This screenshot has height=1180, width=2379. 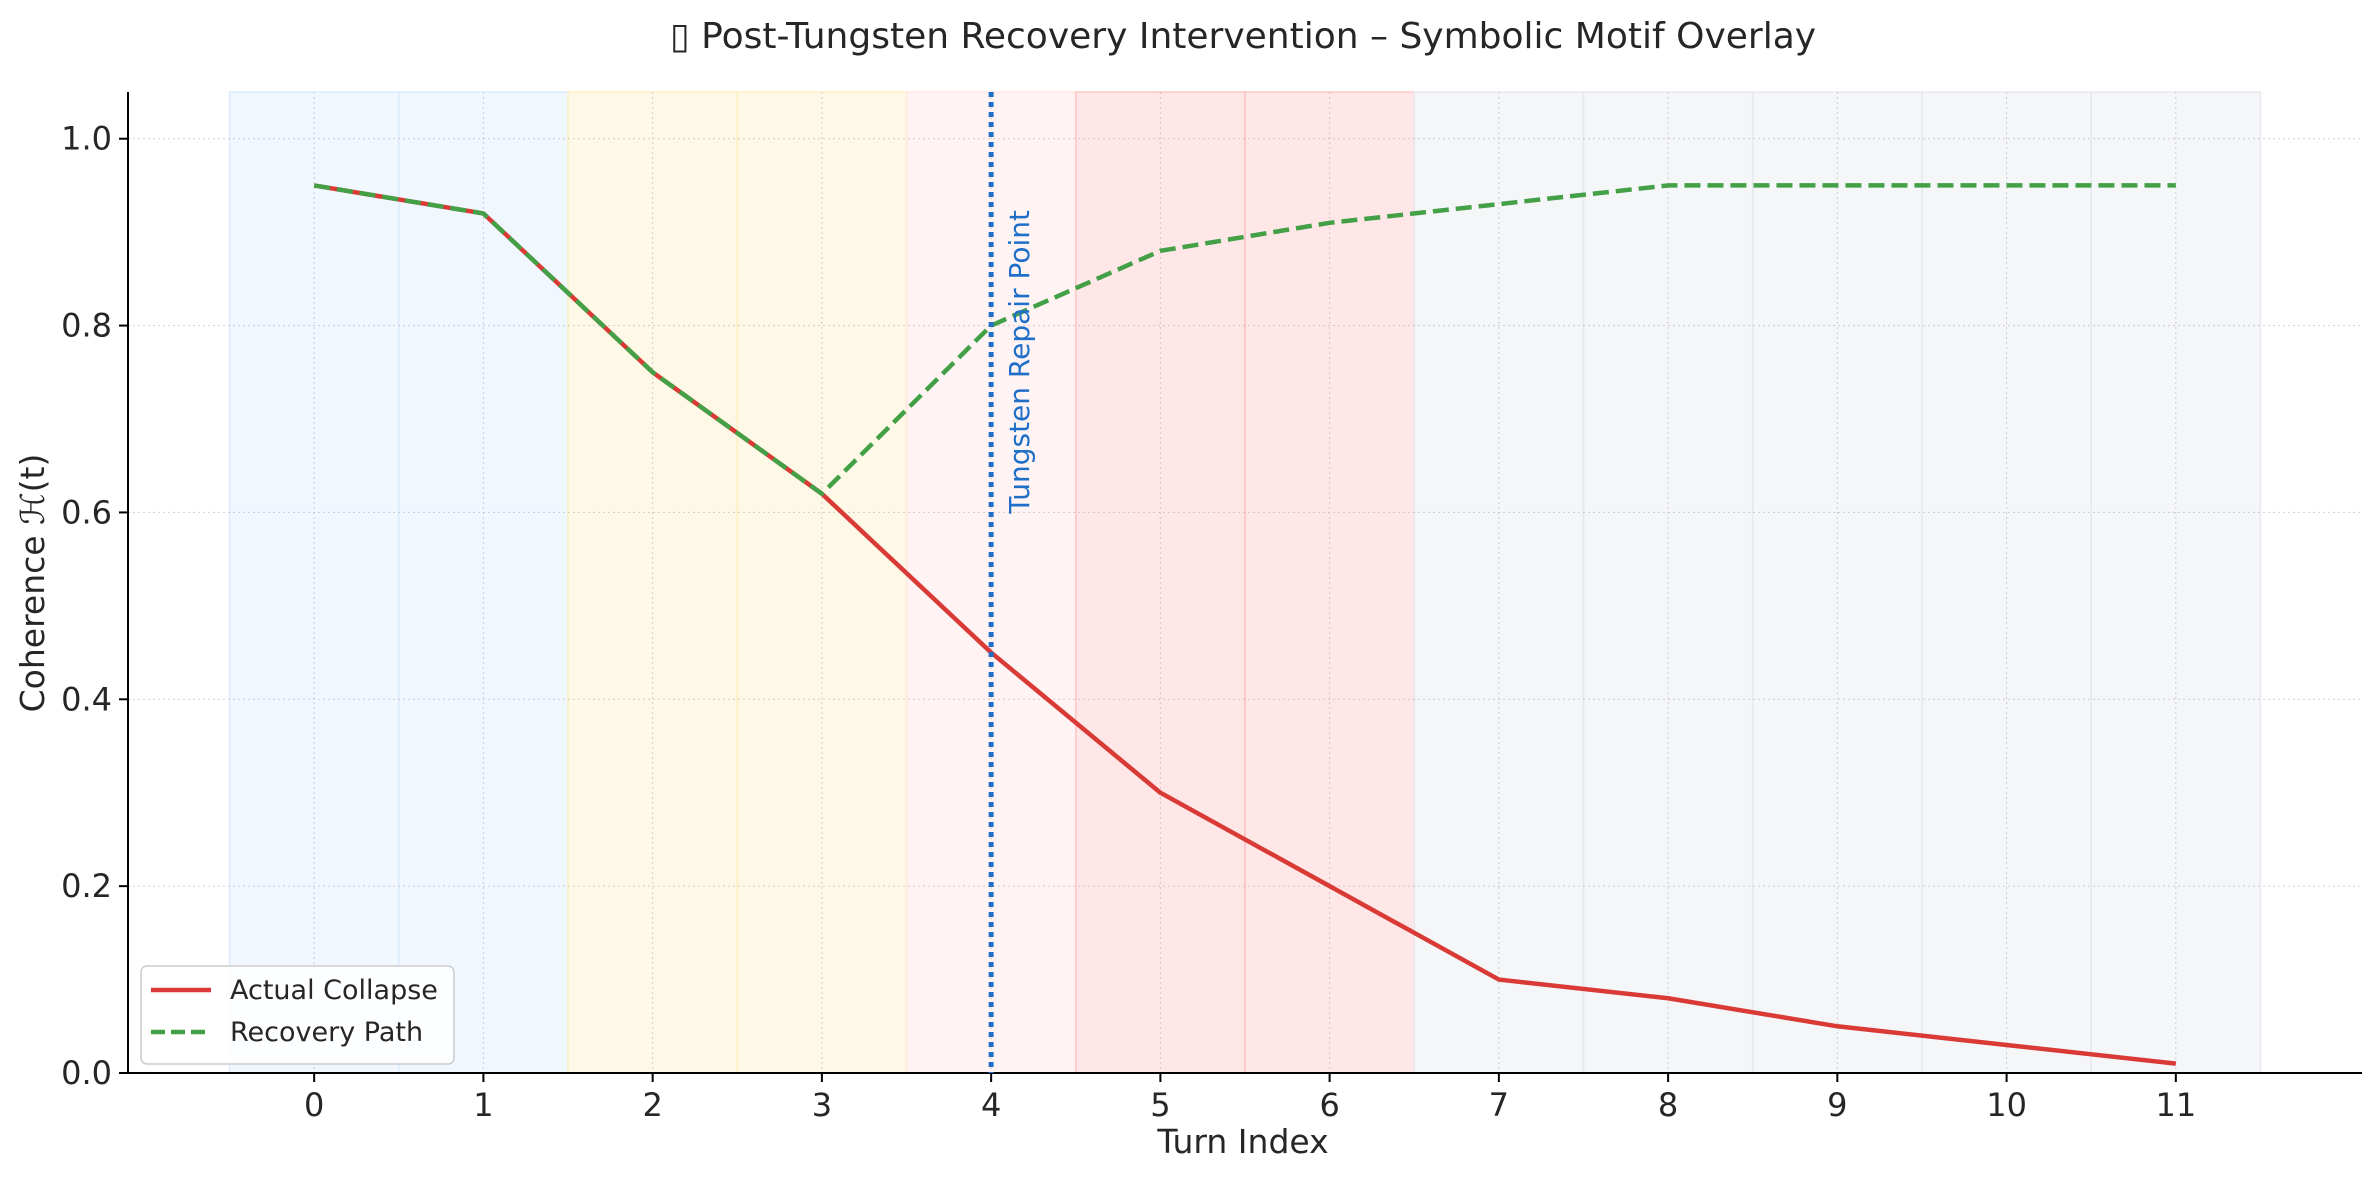 What do you see at coordinates (326, 1032) in the screenshot?
I see `legend-label-recovery-path: Recovery Path` at bounding box center [326, 1032].